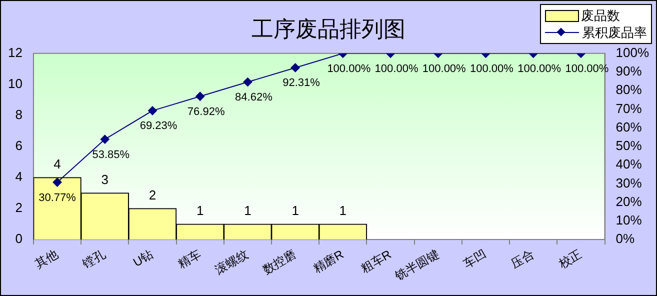 The image size is (657, 296). Describe the element at coordinates (417, 265) in the screenshot. I see `x-tick-label: 铣半圆键` at that location.